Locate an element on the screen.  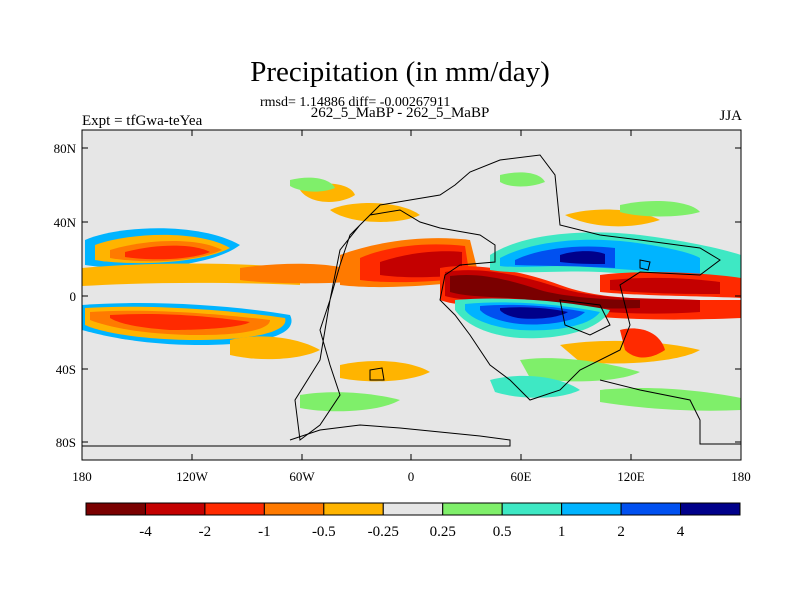
colorbar-label: -0.5 is located at coordinates (324, 532).